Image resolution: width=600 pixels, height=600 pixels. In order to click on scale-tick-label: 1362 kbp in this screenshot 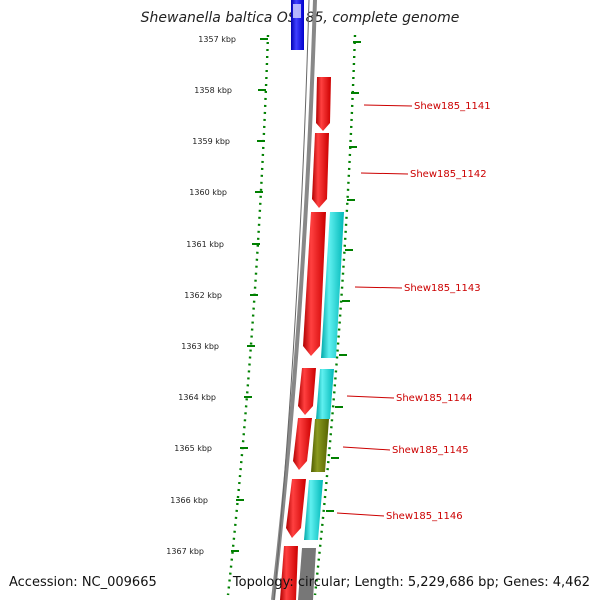, I will do `click(203, 295)`.